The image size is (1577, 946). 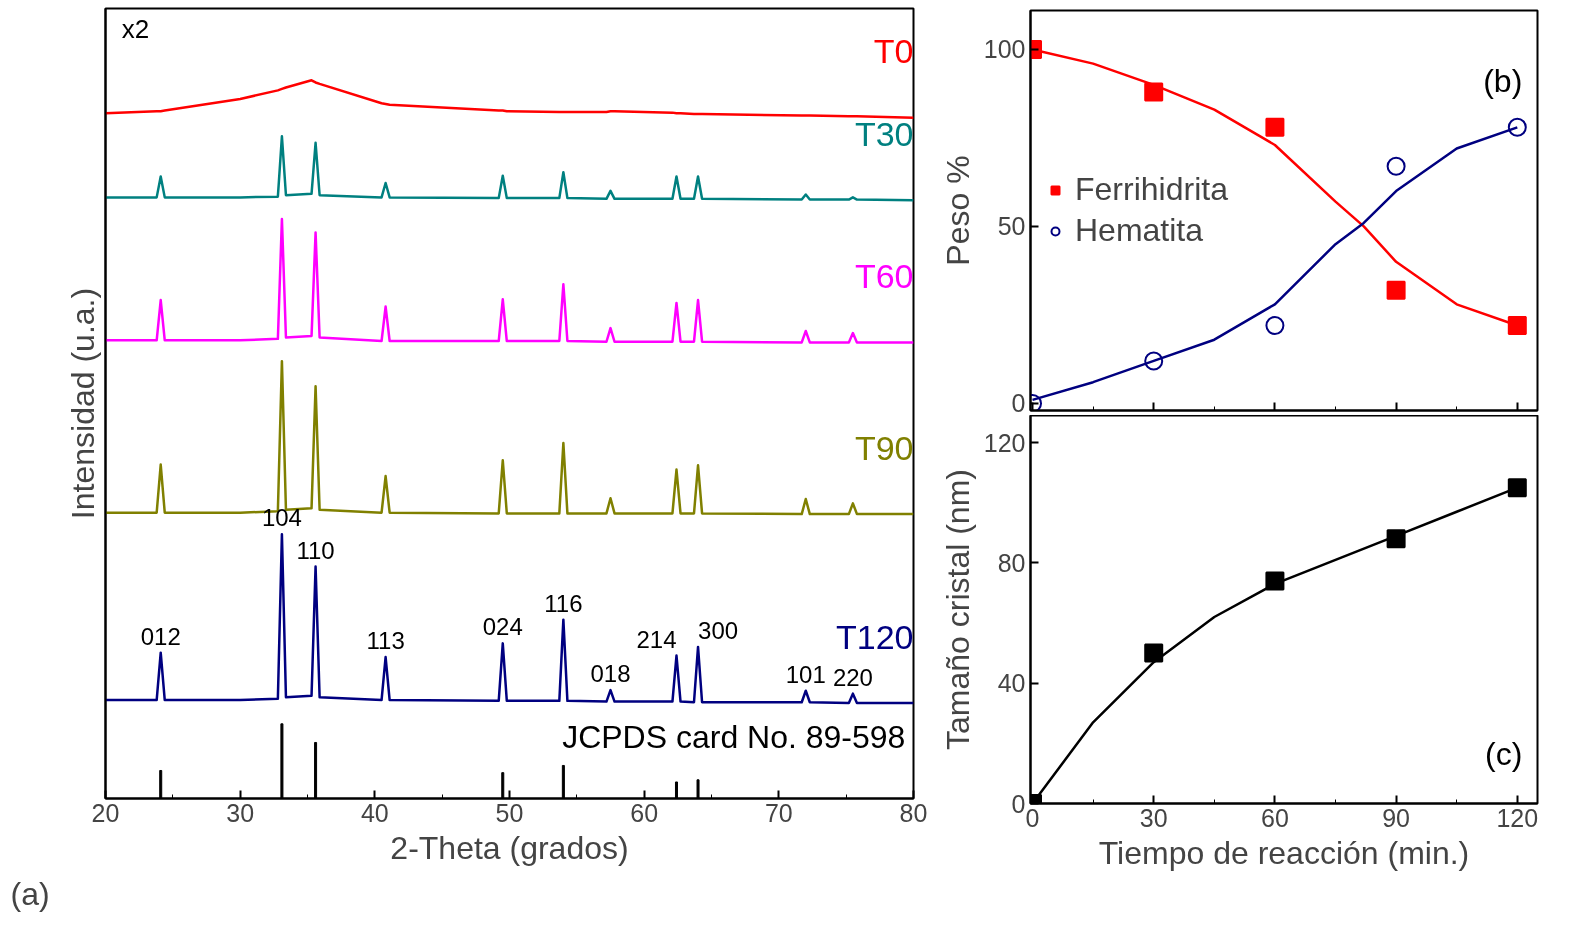 What do you see at coordinates (281, 518) in the screenshot?
I see `annotation: 104` at bounding box center [281, 518].